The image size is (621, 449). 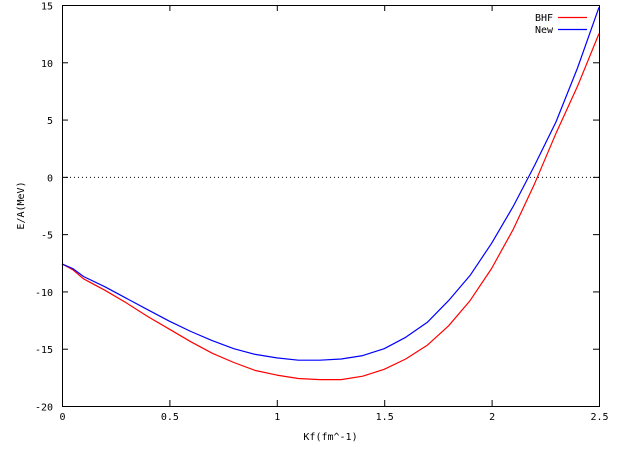 I want to click on y-tick-label: -10, so click(x=44, y=293).